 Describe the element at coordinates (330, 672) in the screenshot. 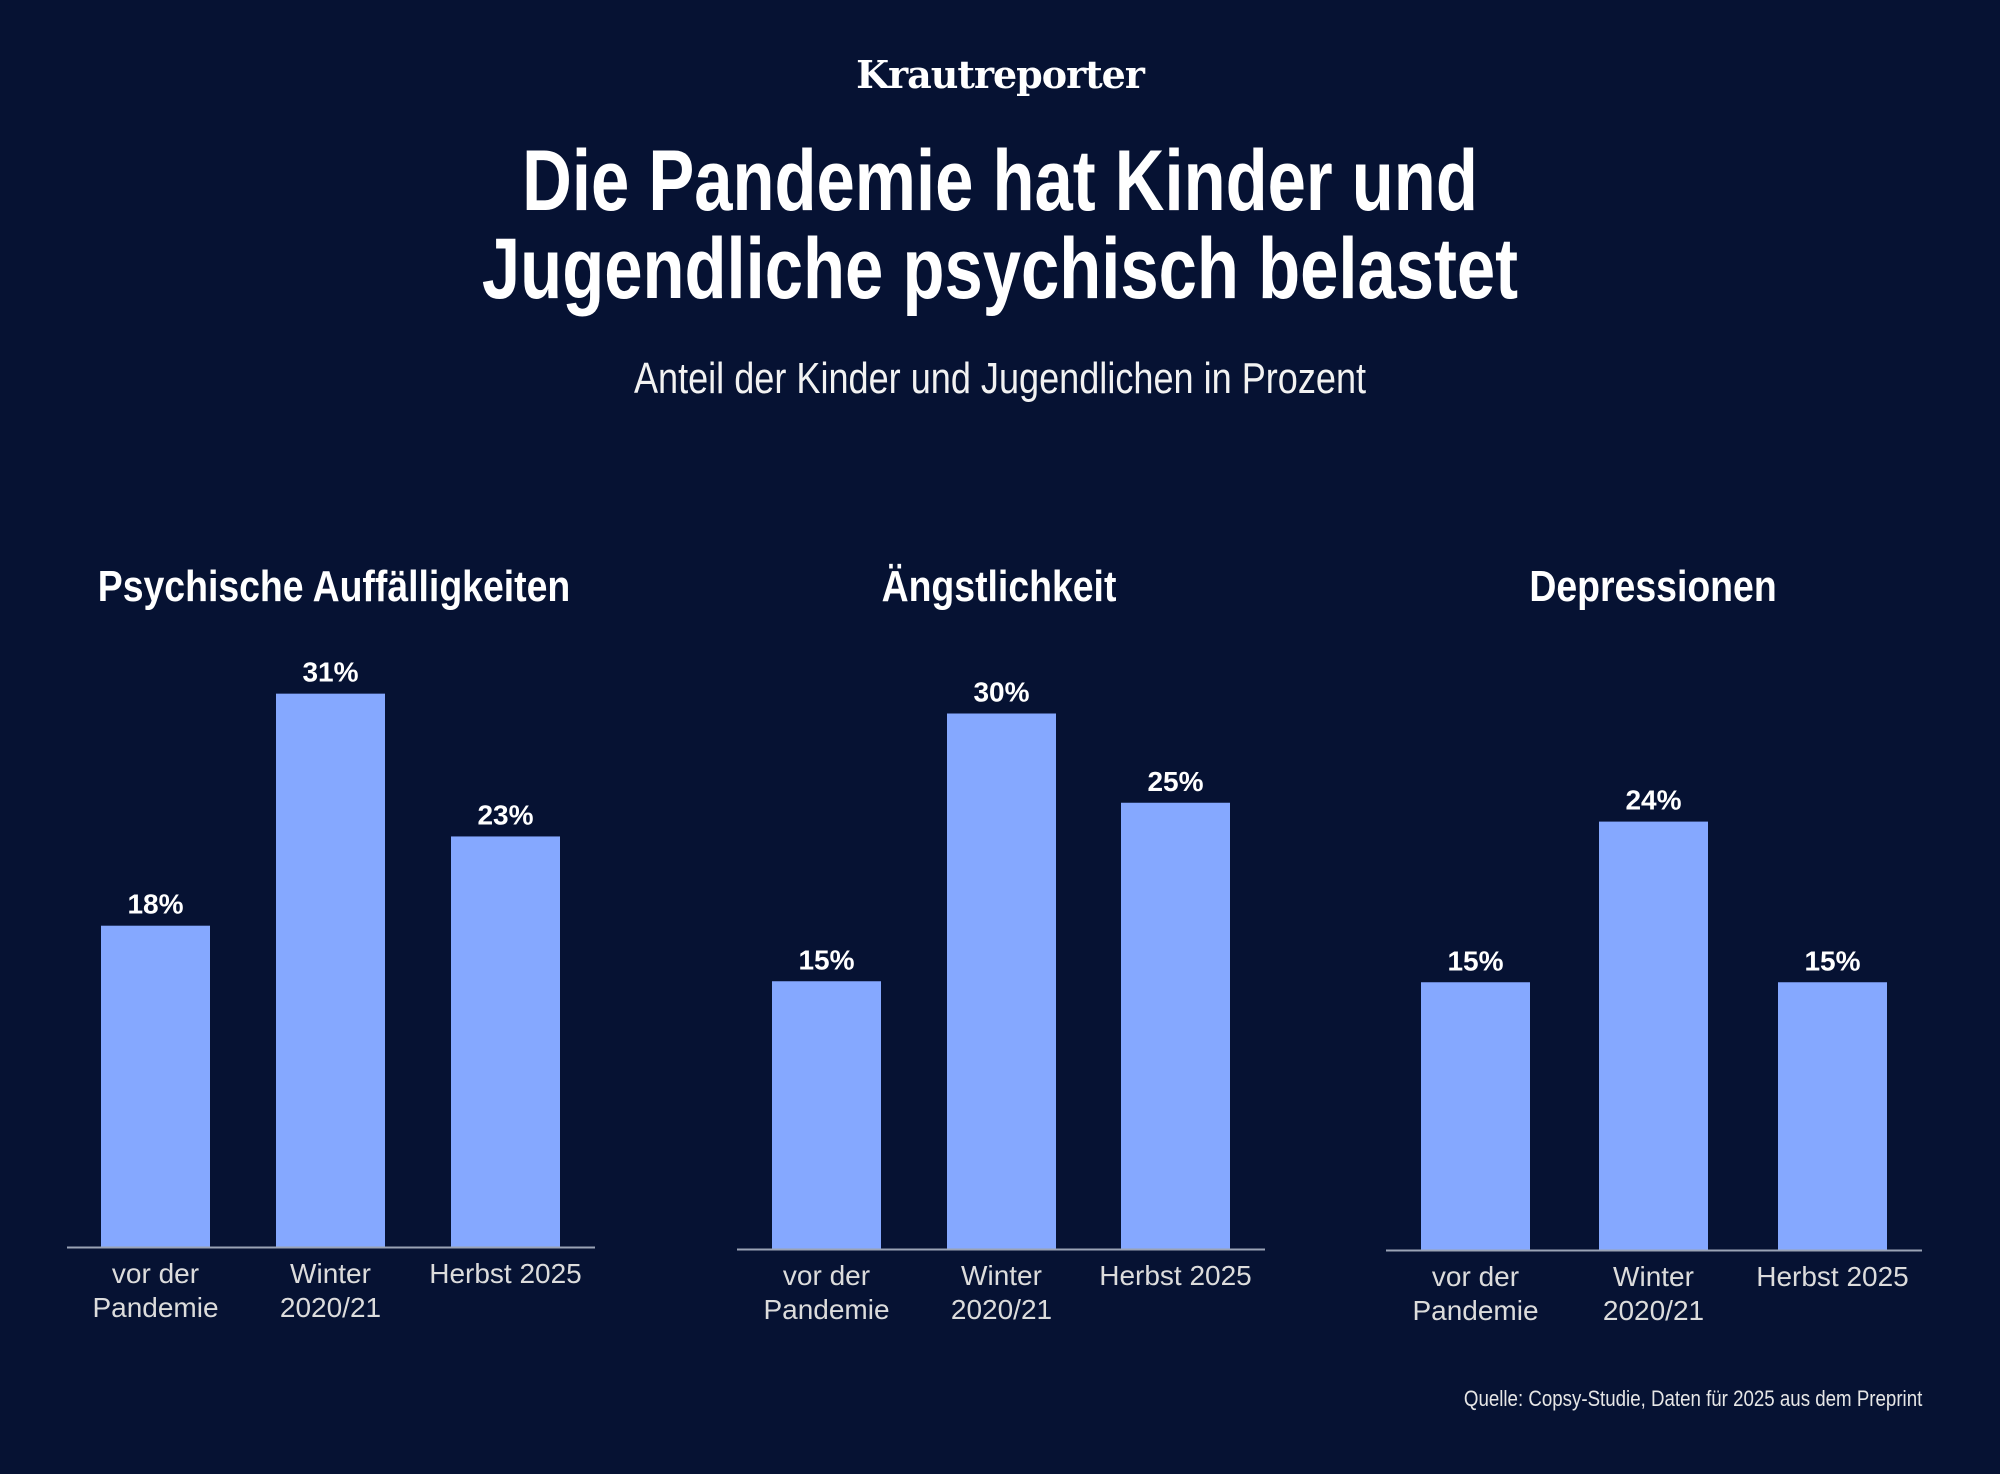

I see `data-label: 31%` at that location.